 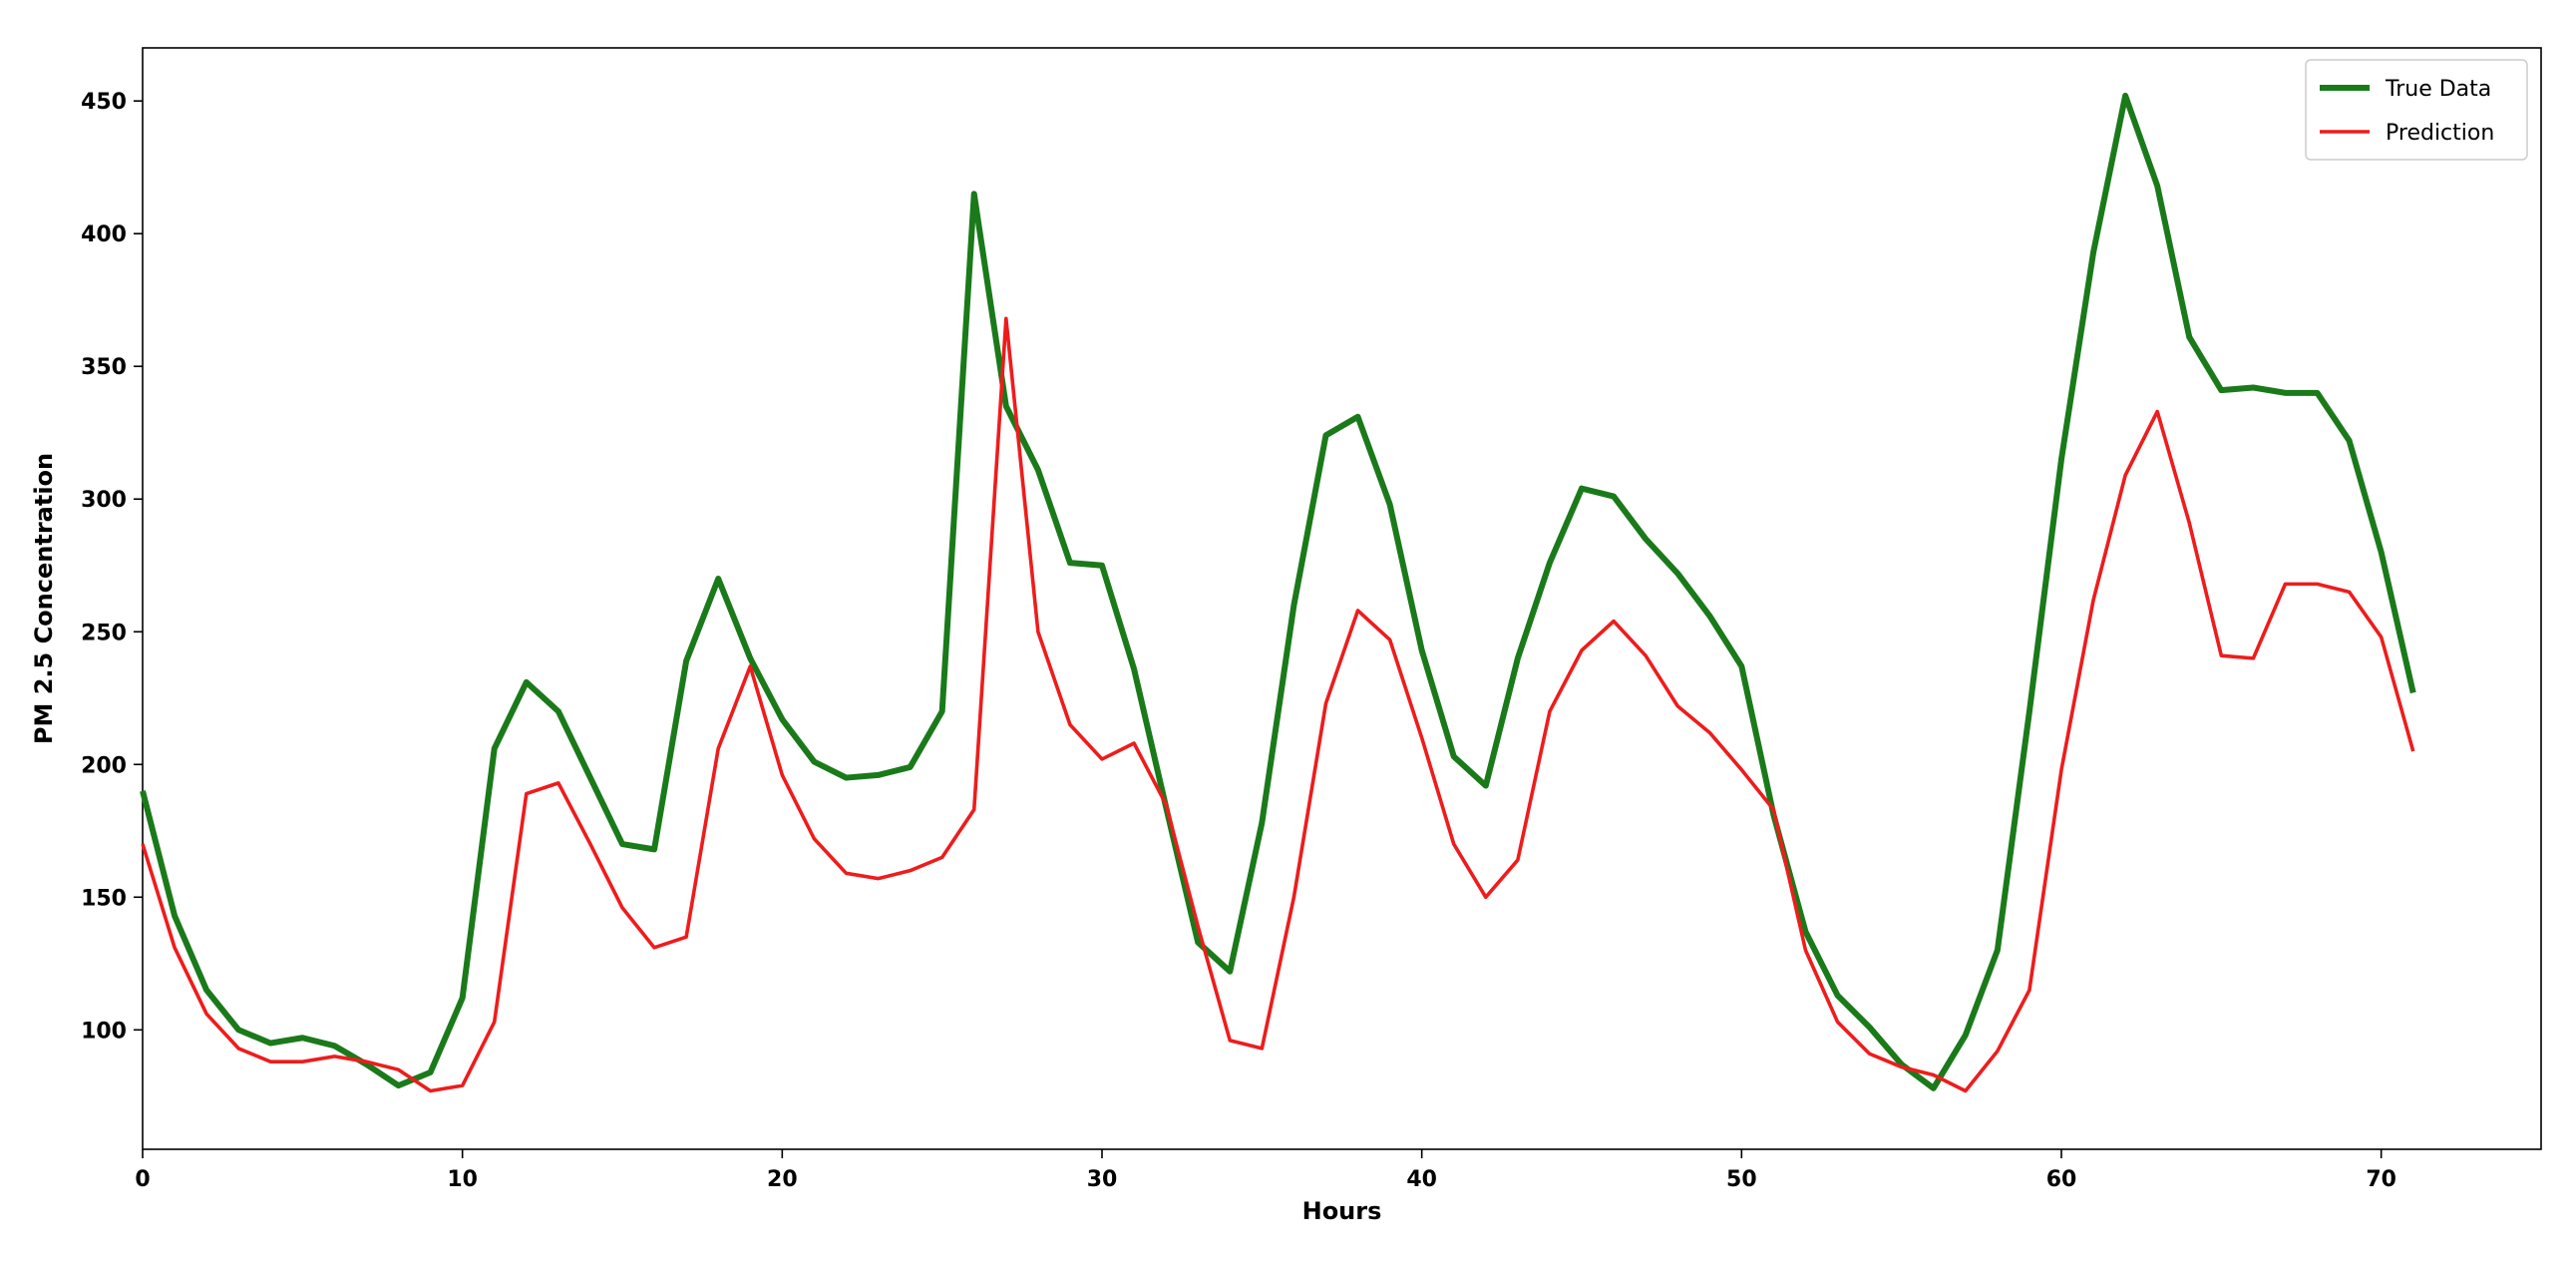 What do you see at coordinates (2381, 1179) in the screenshot?
I see `x-tick-label: 70` at bounding box center [2381, 1179].